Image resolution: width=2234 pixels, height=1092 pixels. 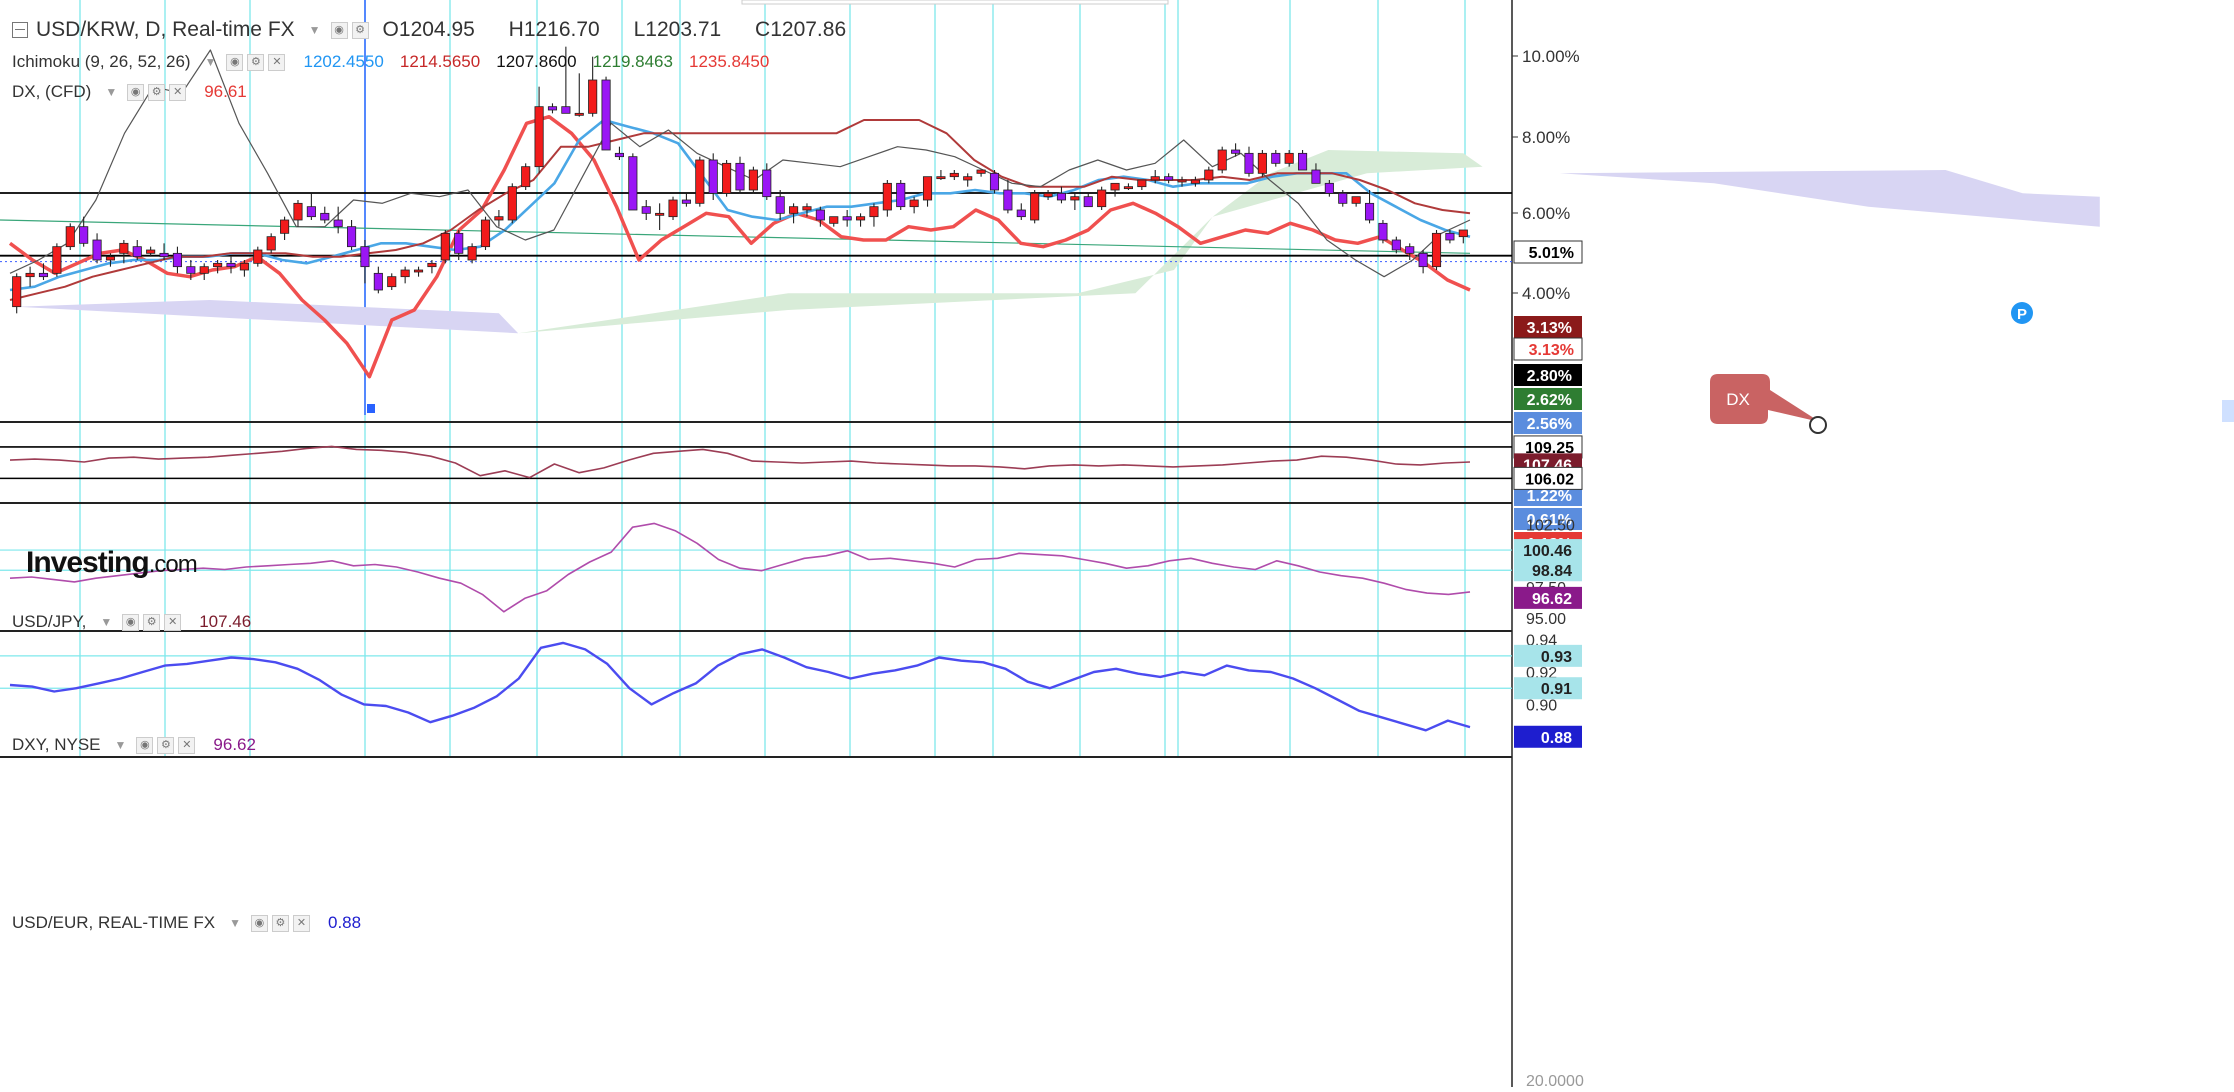 What do you see at coordinates (1556, 738) in the screenshot?
I see `usdeur-badge-2: 0.88` at bounding box center [1556, 738].